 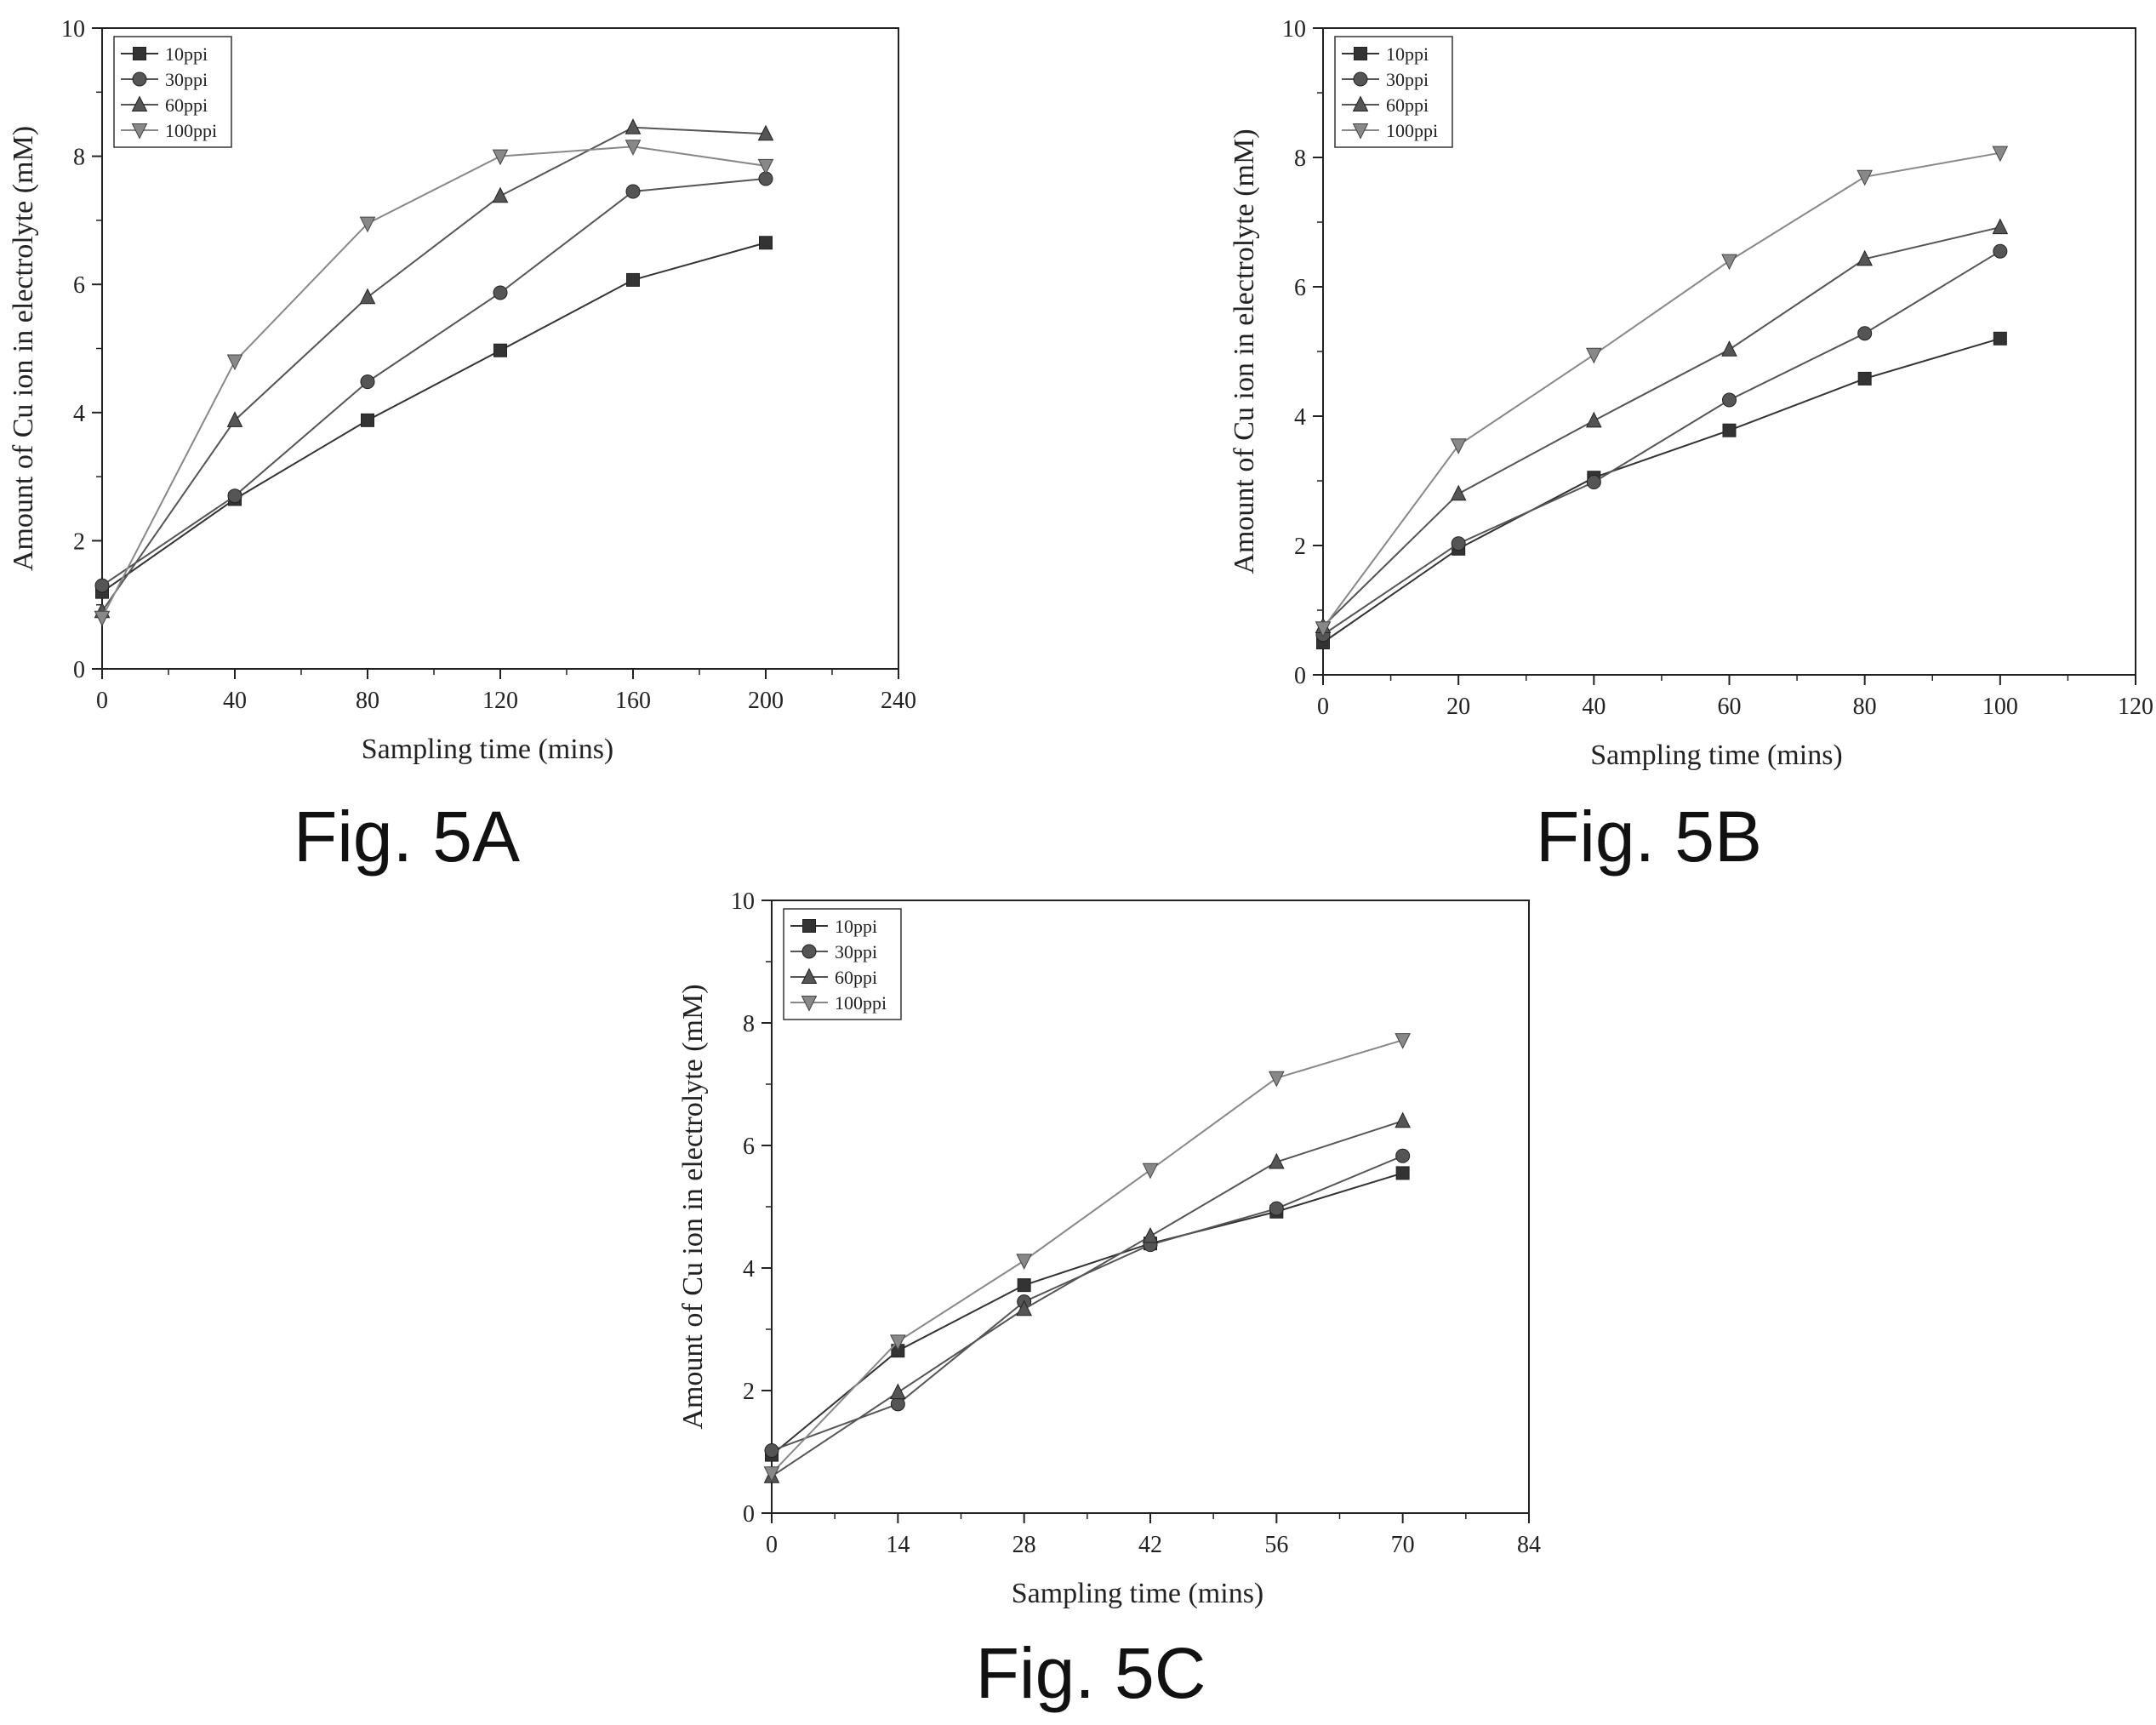 What do you see at coordinates (1091, 1673) in the screenshot?
I see `figure-caption: Fig. 5C` at bounding box center [1091, 1673].